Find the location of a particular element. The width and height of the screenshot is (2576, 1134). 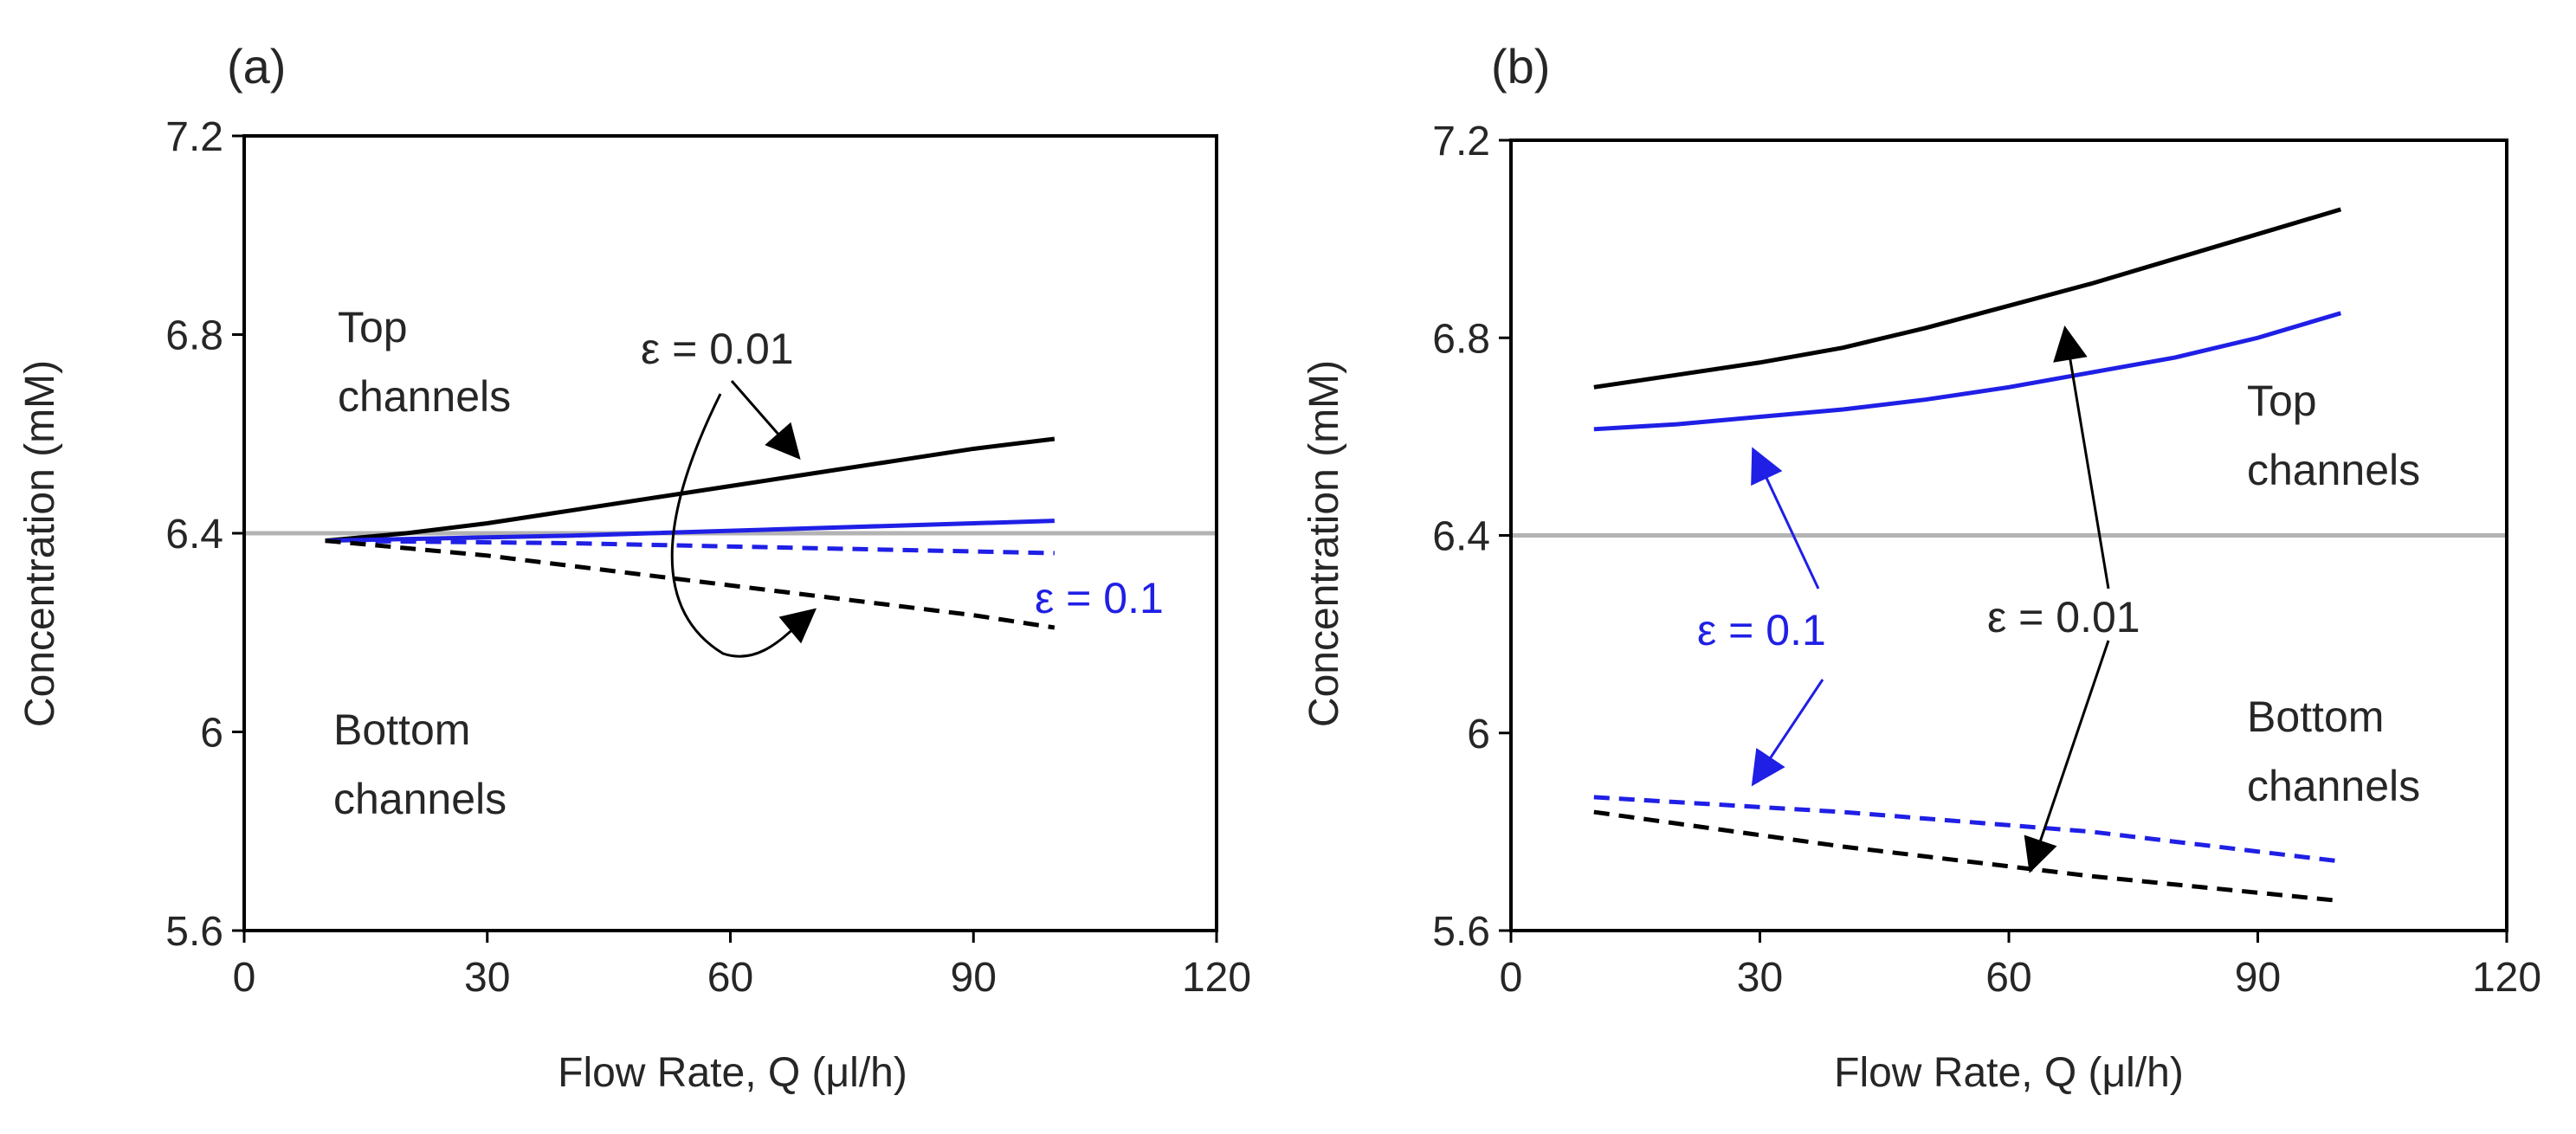

panel-a-bottom-label-line2: channels is located at coordinates (420, 799).